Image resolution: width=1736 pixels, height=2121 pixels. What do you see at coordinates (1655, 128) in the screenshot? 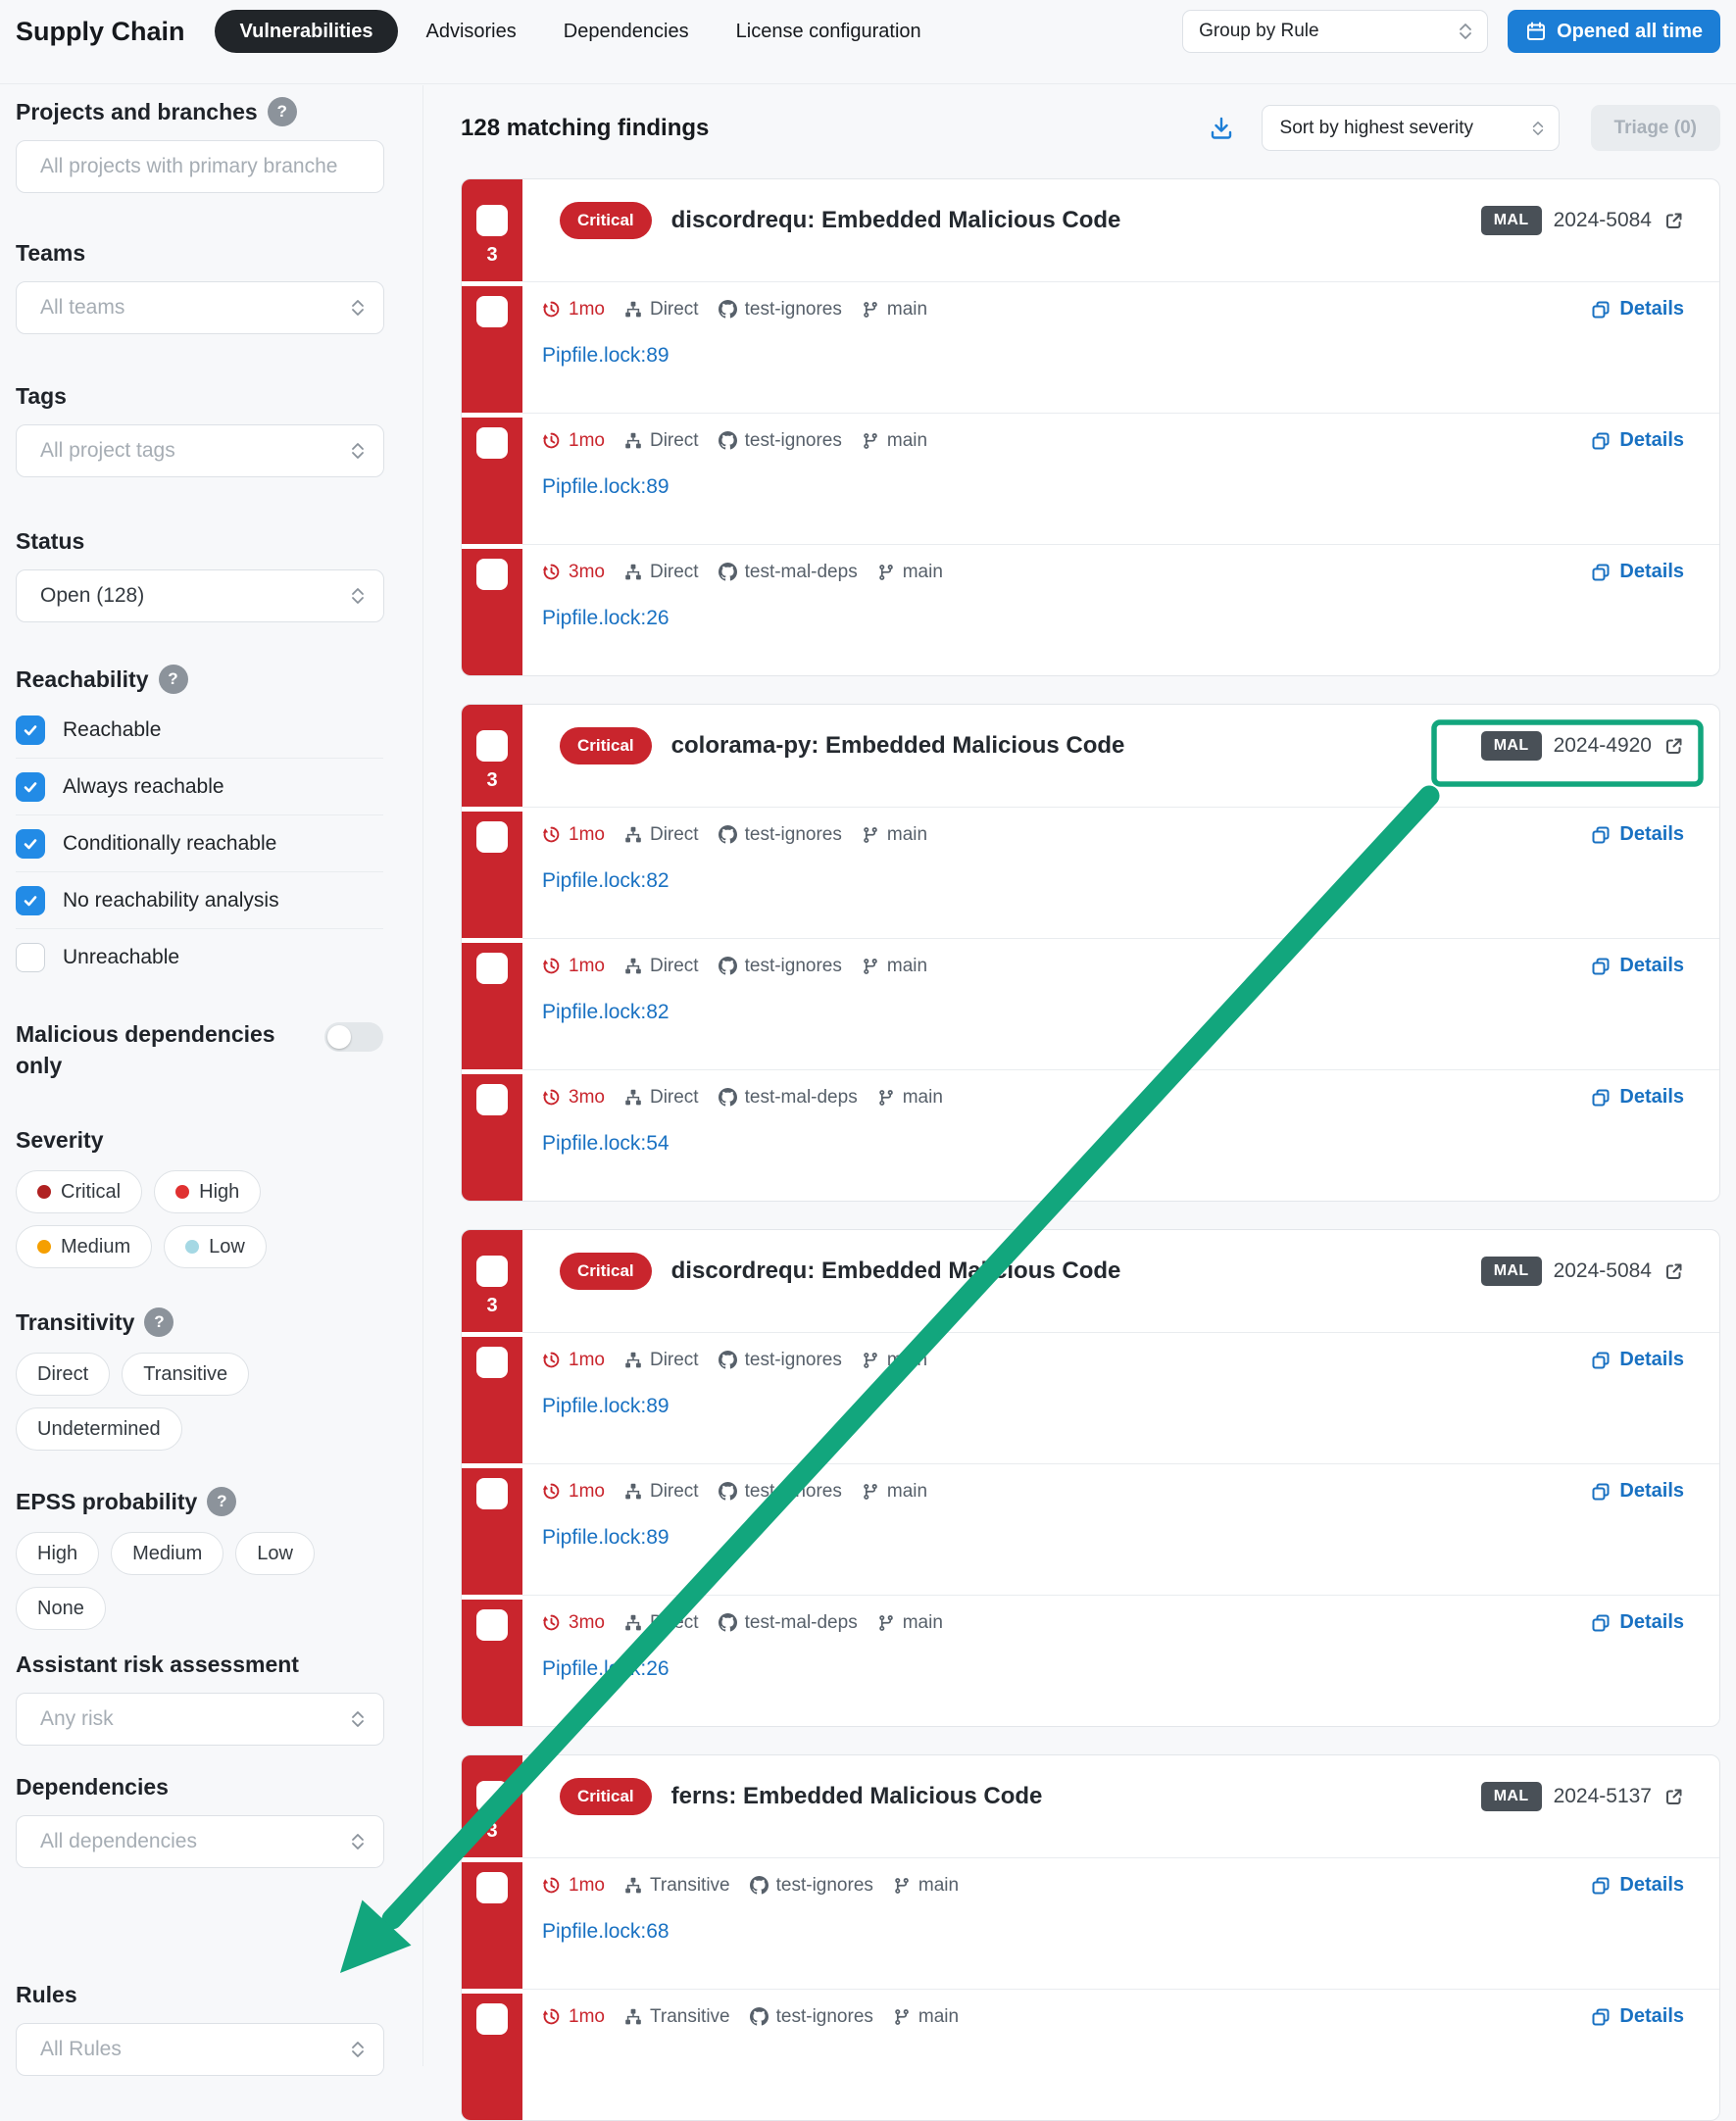
I see `triage-button: Triage (0)` at bounding box center [1655, 128].